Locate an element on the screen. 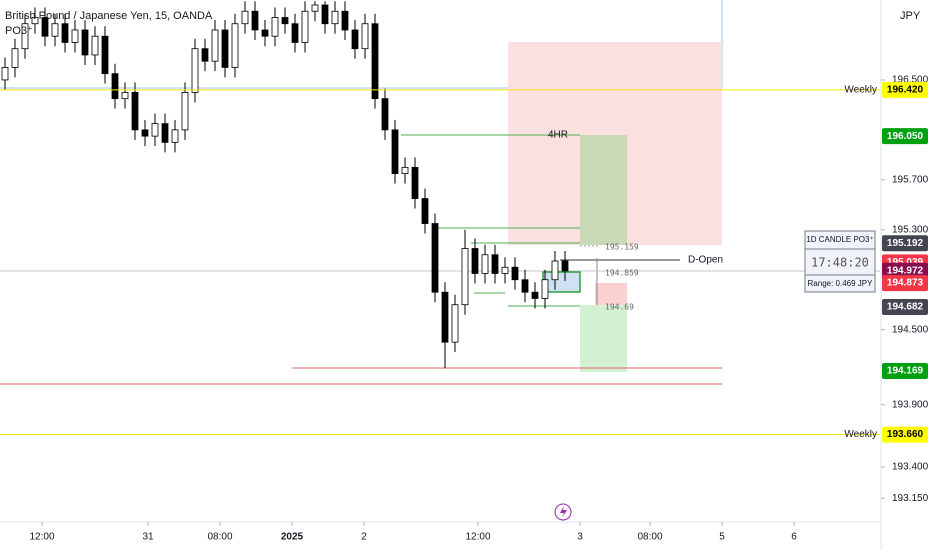  price-note: 194.69 is located at coordinates (619, 307).